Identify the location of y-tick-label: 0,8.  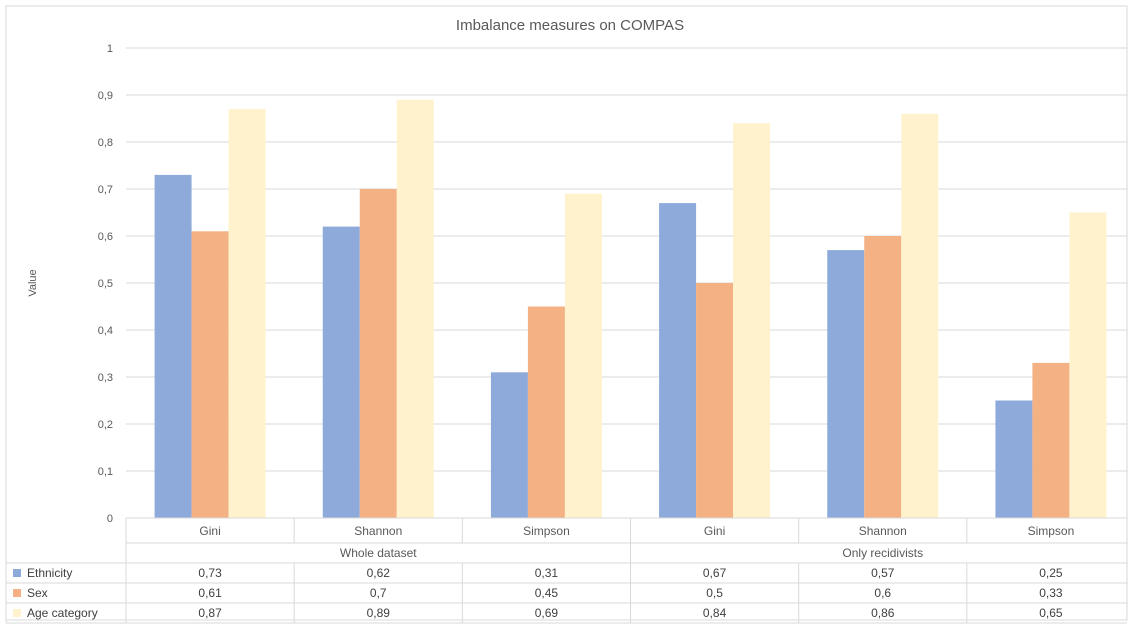
(105, 143).